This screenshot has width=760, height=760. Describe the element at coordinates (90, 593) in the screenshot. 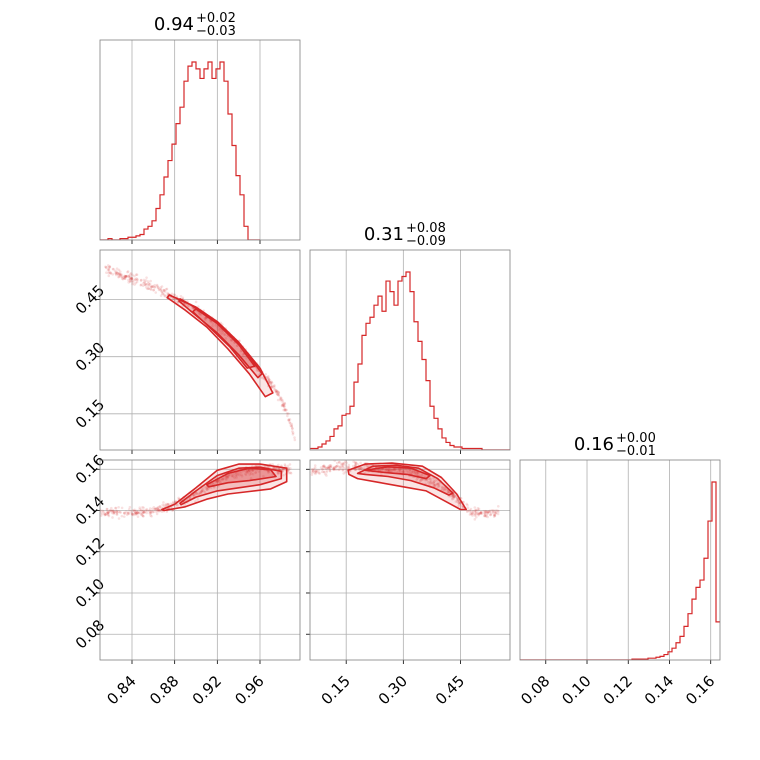

I see `y-tick-label: 0.10` at that location.